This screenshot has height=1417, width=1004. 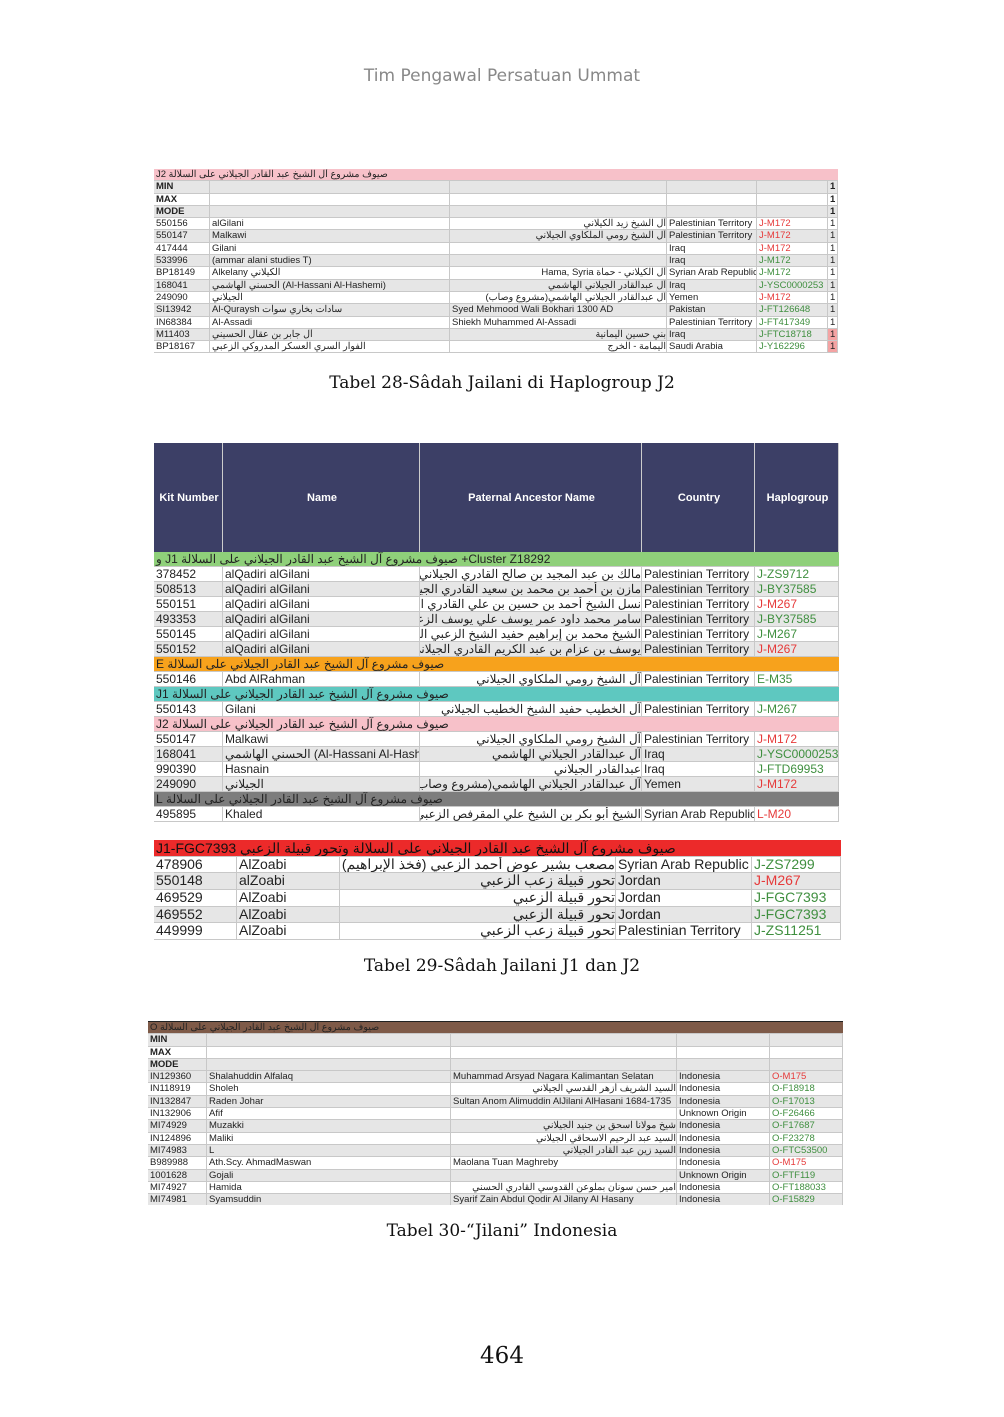 What do you see at coordinates (531, 709) in the screenshot?
I see `cell-ancestor: آل الخطيب حفيد الشيخ الخطيب الجيلاني` at bounding box center [531, 709].